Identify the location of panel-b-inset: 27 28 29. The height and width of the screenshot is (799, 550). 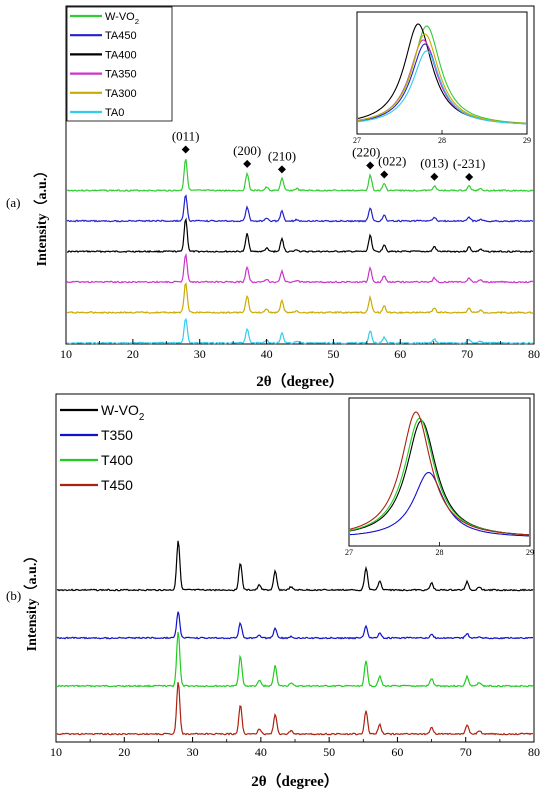
(439, 477).